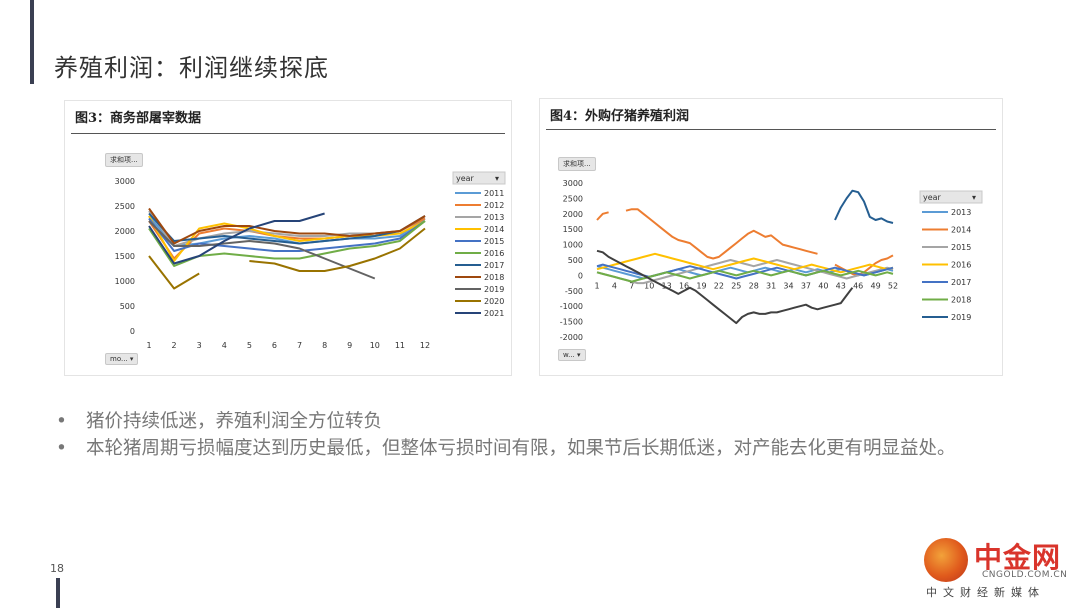  I want to click on page-number: 18, so click(57, 568).